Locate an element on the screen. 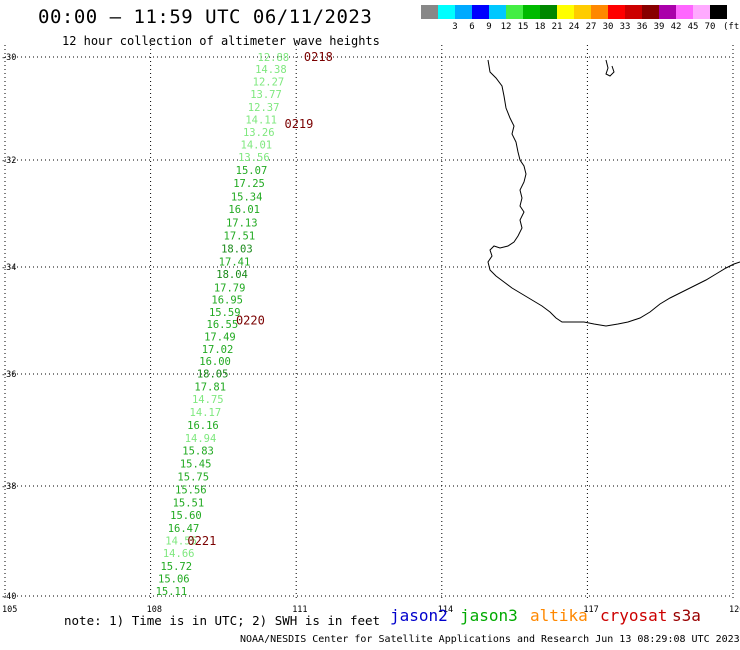 The height and width of the screenshot is (650, 740). wave-height-value: 15.11 is located at coordinates (172, 592).